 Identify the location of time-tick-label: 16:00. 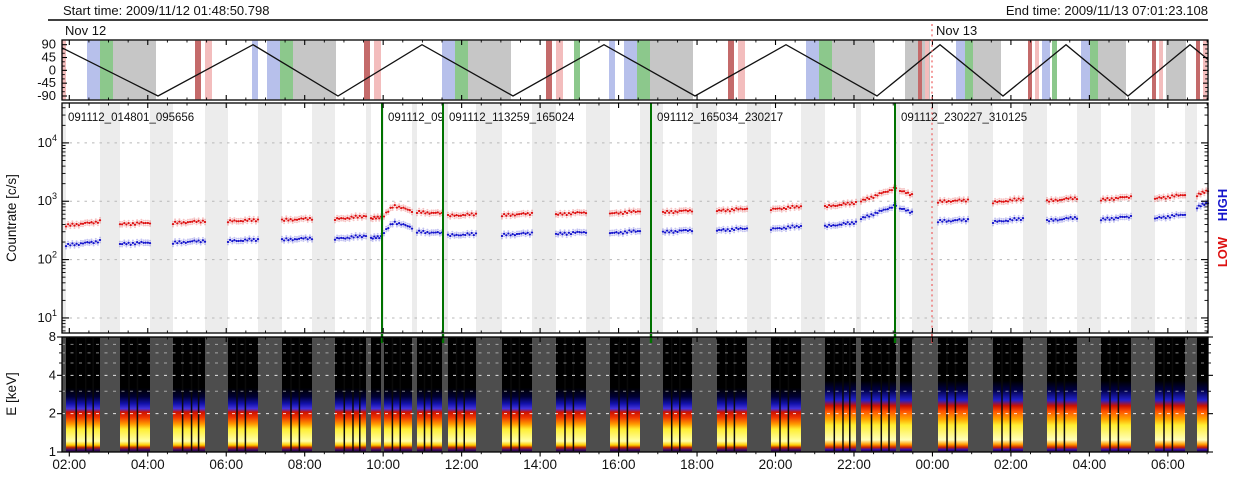
(619, 464).